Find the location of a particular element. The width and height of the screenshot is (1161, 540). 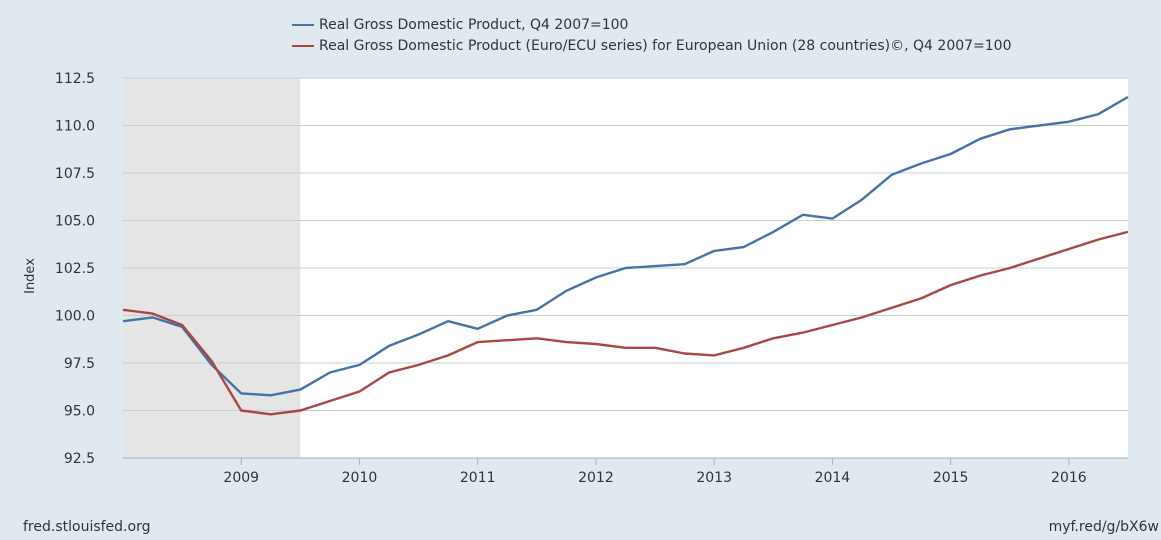

y-tick-label: 95.0 is located at coordinates (79, 412).